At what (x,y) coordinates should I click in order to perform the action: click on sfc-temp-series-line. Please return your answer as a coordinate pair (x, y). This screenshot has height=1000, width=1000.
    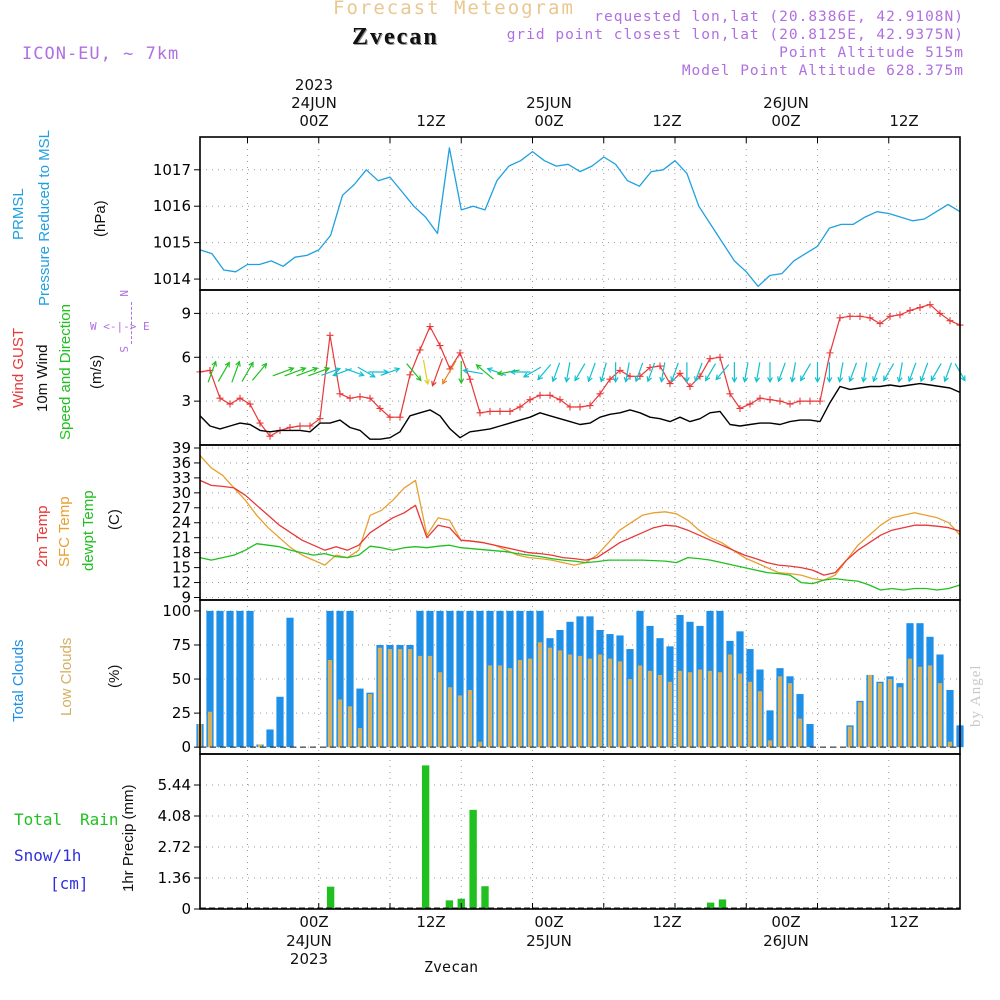
    Looking at the image, I should click on (580, 518).